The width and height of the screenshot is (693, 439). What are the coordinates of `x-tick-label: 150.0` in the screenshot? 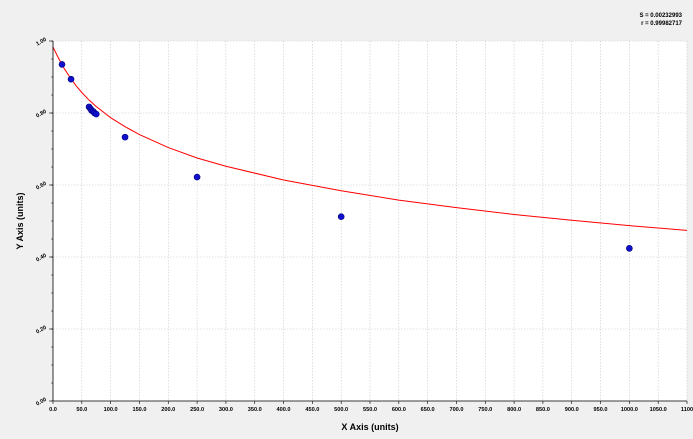 It's located at (139, 410).